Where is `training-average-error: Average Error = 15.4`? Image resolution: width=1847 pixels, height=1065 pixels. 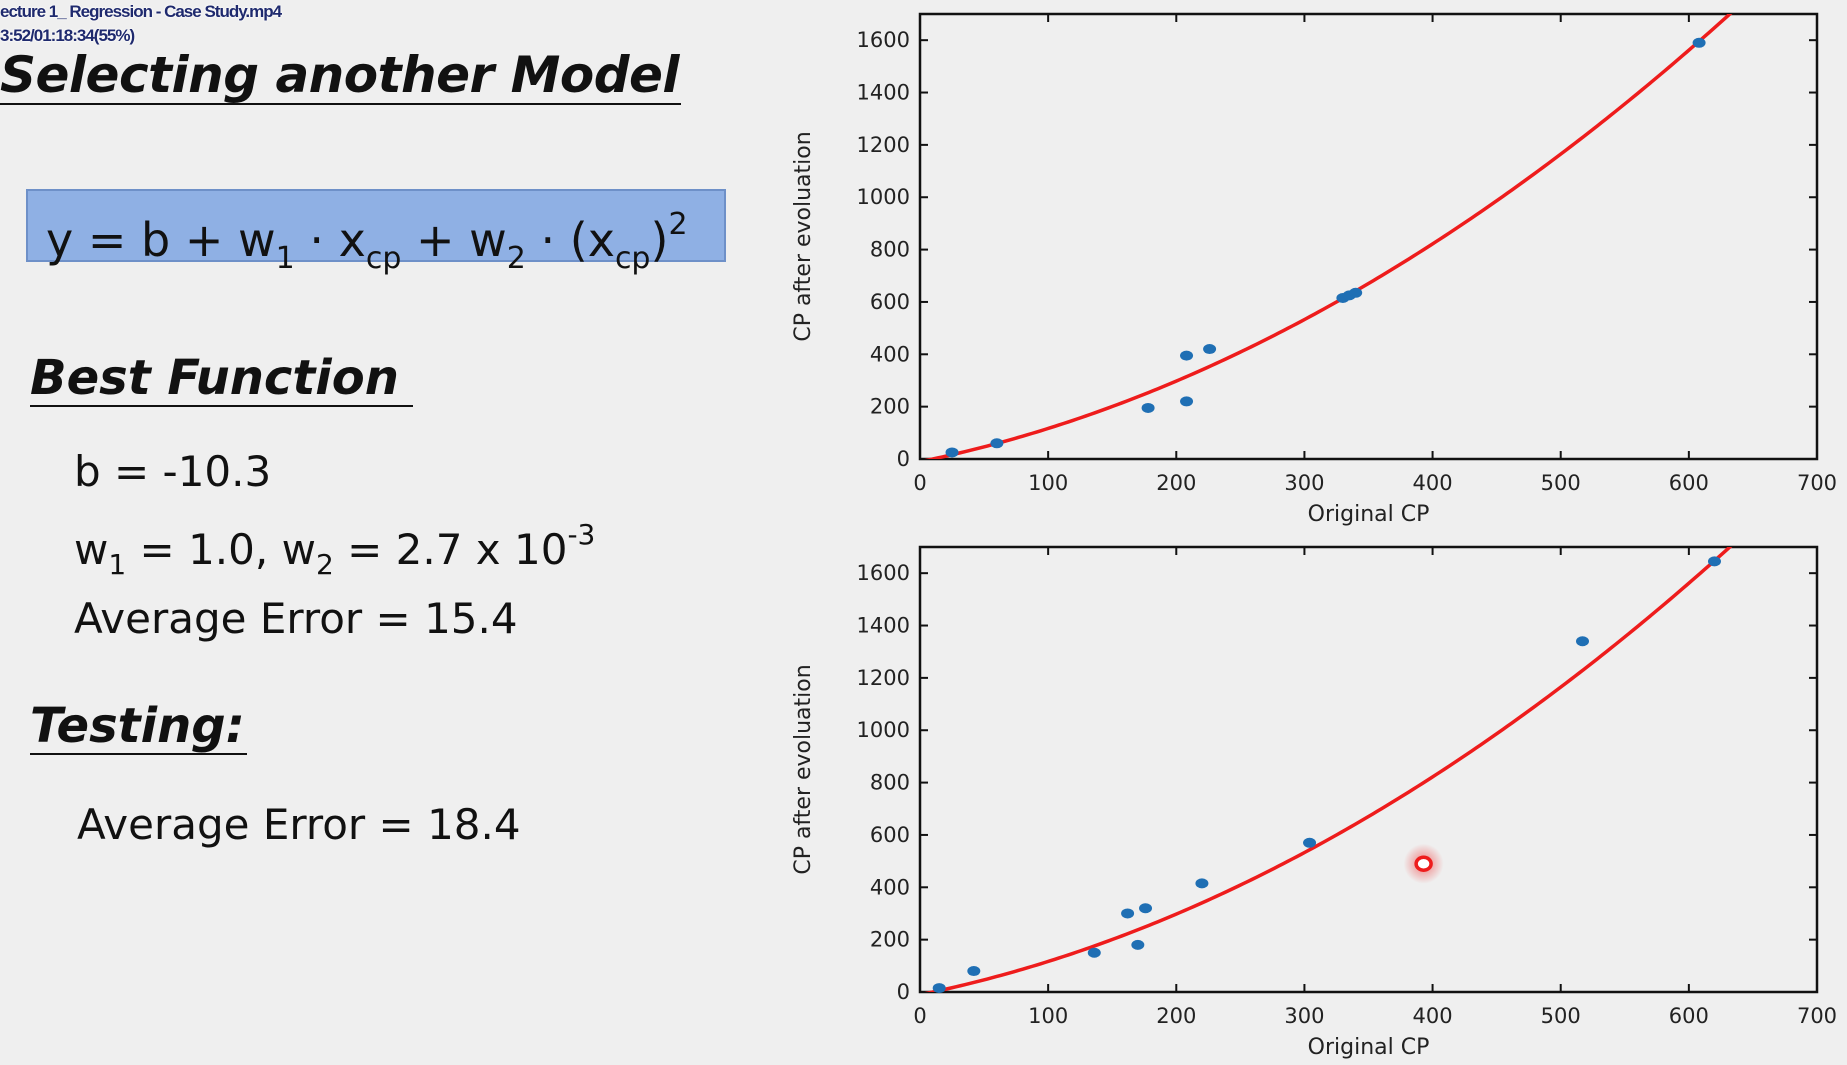
training-average-error: Average Error = 15.4 is located at coordinates (296, 618).